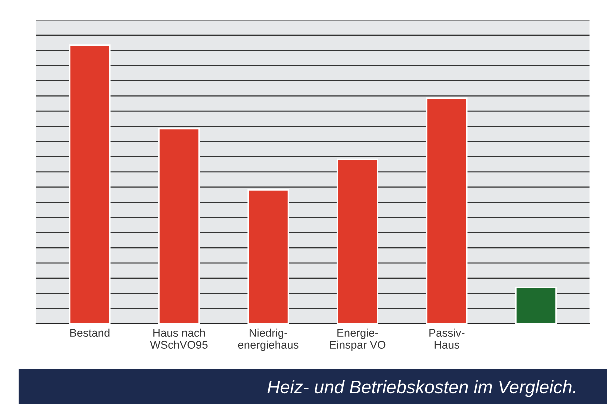 This screenshot has height=405, width=608. I want to click on x-tick-label: Energie- Einspar VO, so click(358, 340).